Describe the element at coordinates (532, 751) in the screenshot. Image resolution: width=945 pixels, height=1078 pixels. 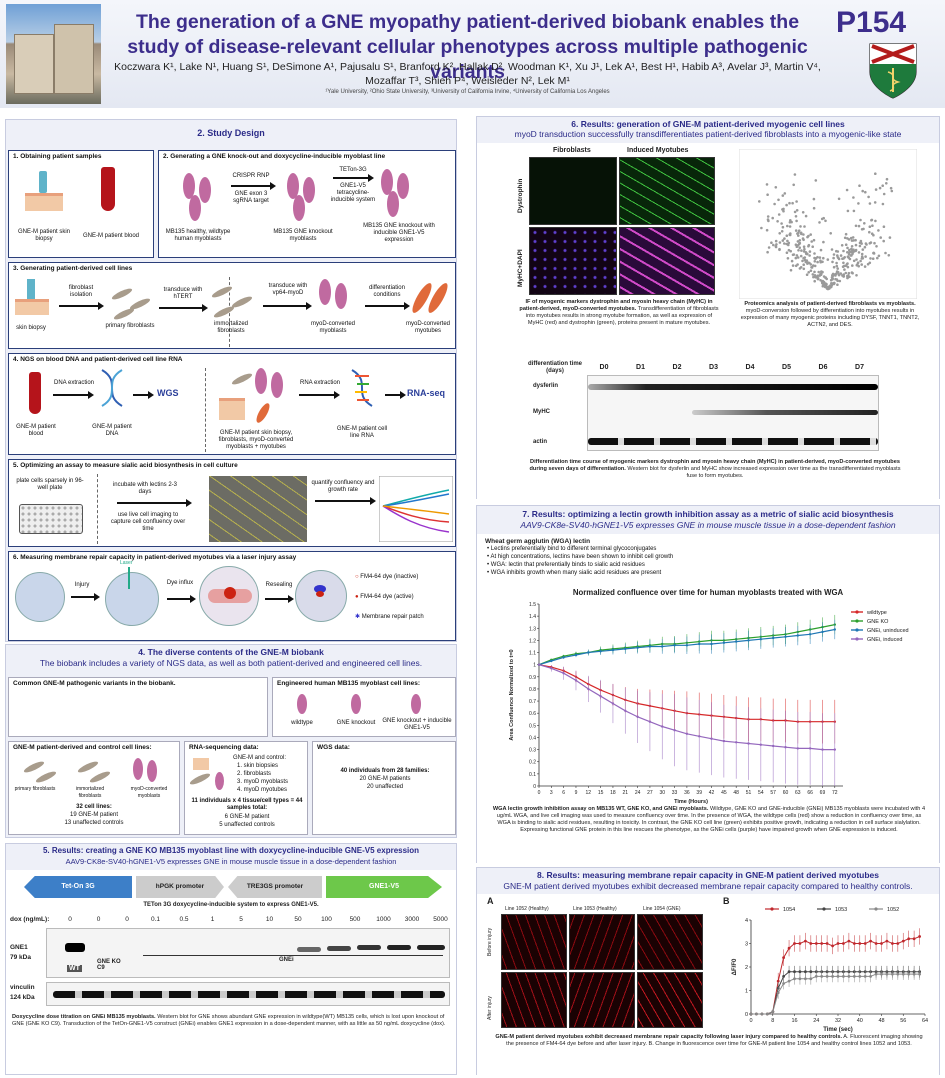
I see `y-tick-label: 0.3` at that location.